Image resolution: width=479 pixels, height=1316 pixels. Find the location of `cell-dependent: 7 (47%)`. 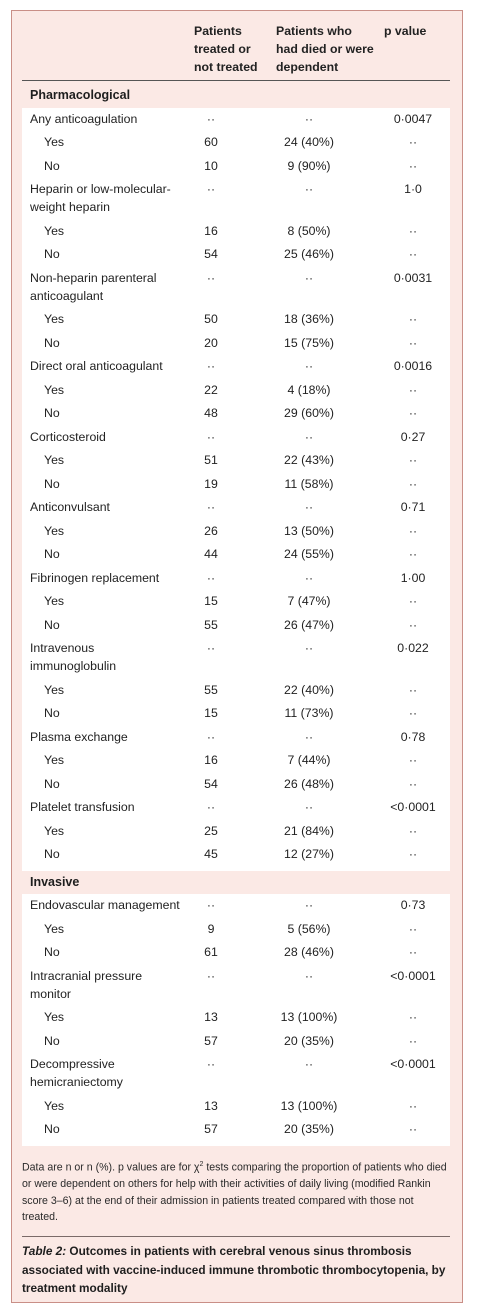

cell-dependent: 7 (47%) is located at coordinates (309, 601).